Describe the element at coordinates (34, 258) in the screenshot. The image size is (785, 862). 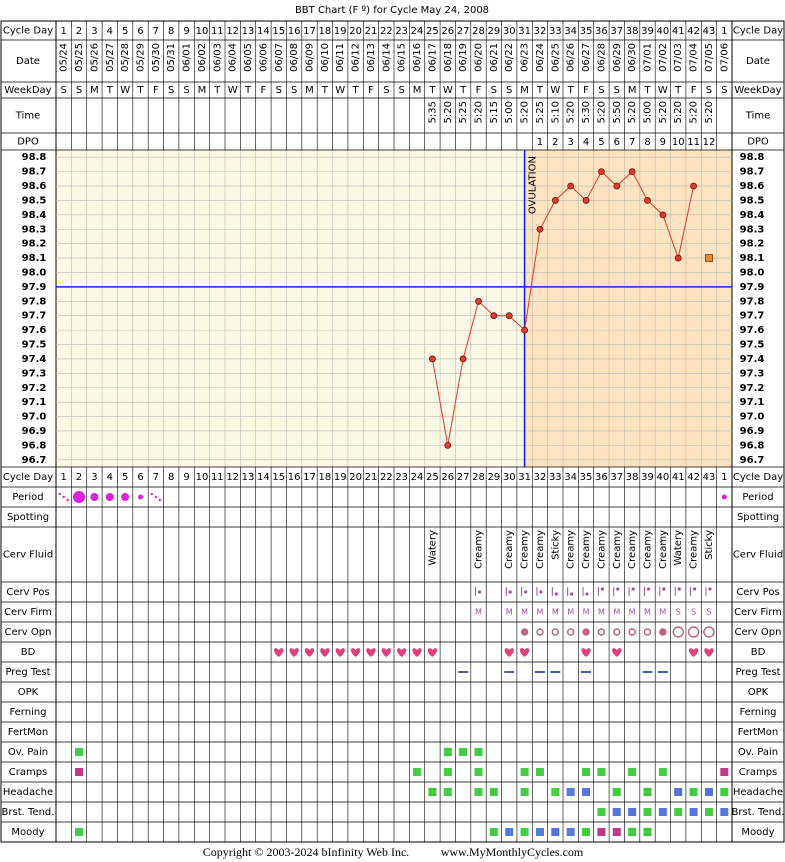
I see `y-tick-label: 98.1` at that location.